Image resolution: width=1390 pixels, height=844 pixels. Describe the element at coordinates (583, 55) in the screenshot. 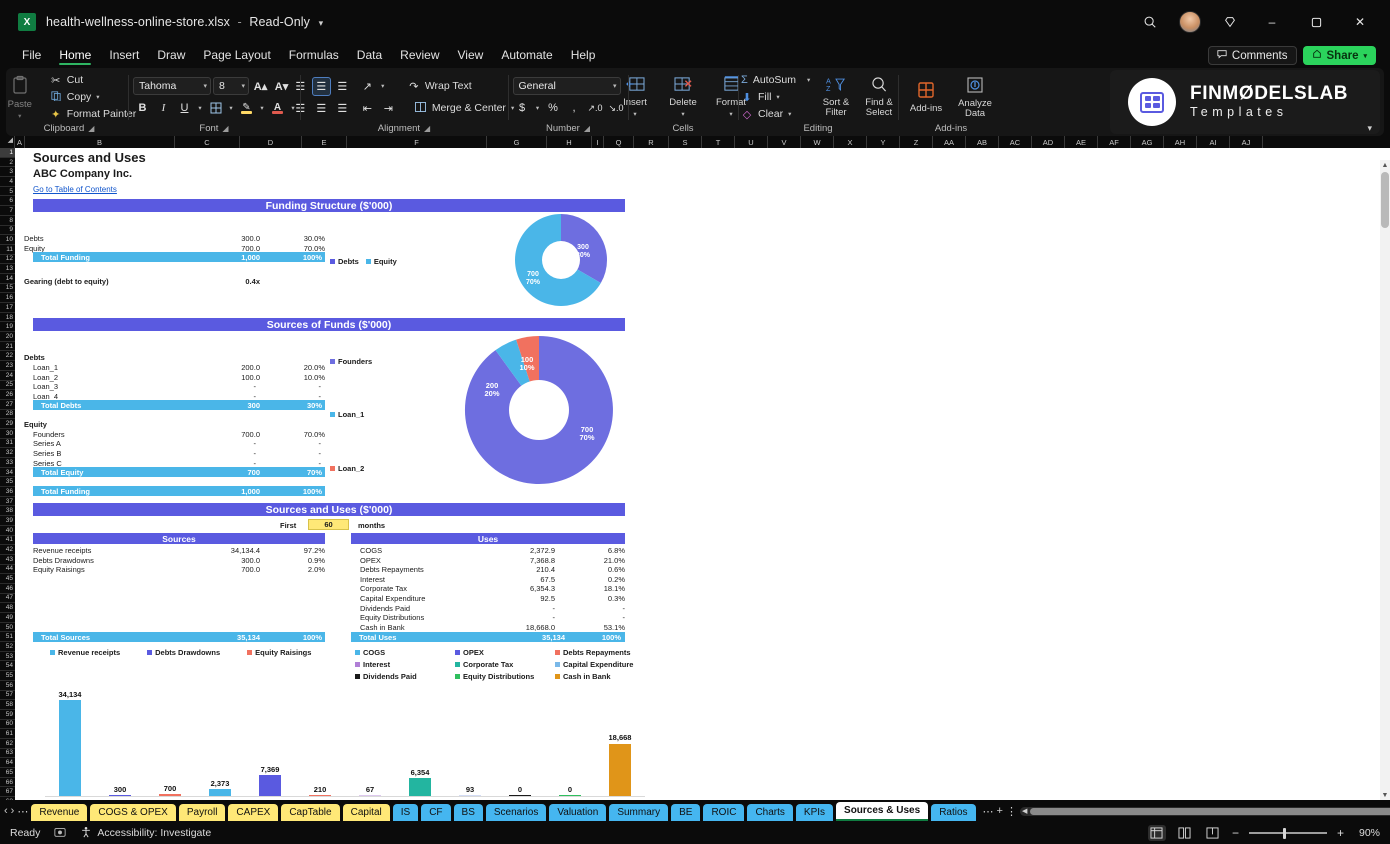

I see `tab-help: Help` at that location.